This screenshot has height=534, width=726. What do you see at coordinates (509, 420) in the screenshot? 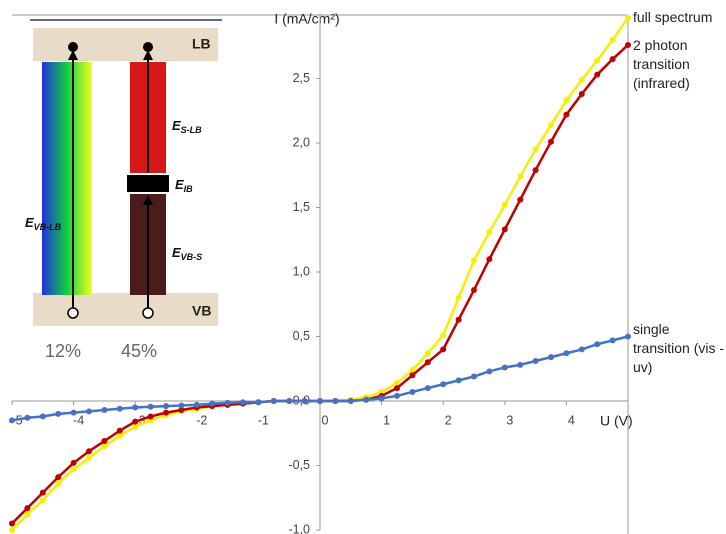
I see `x-tick-label: 3` at bounding box center [509, 420].